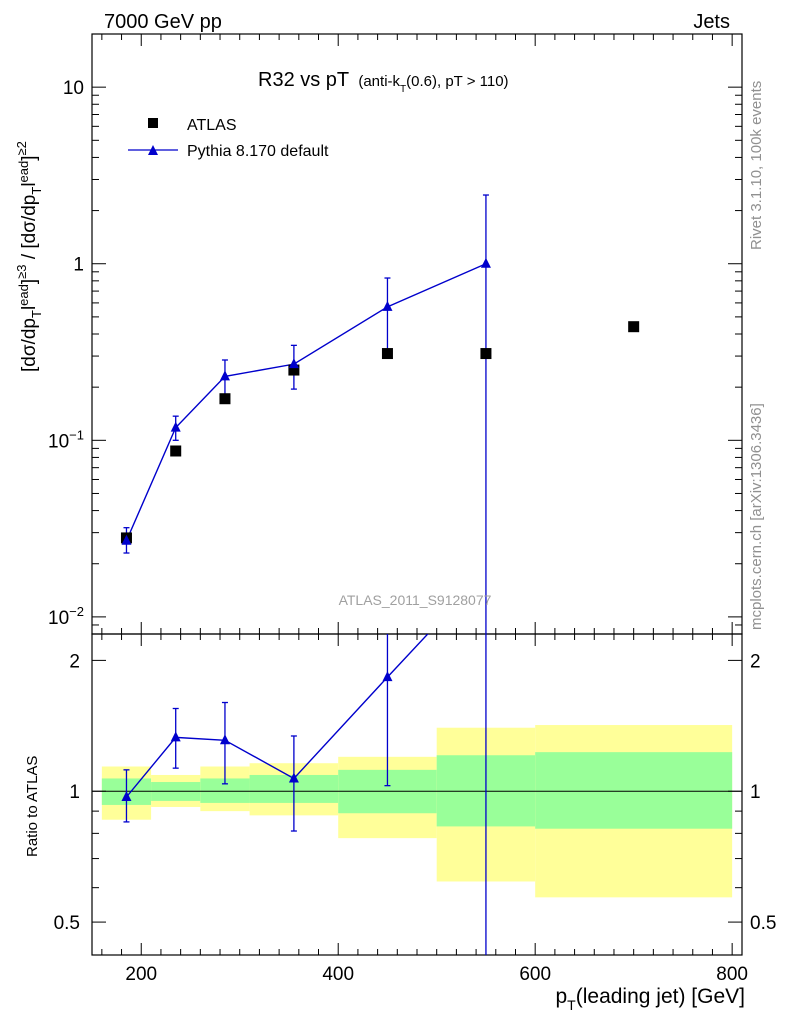 This screenshot has width=786, height=1024. What do you see at coordinates (212, 125) in the screenshot?
I see `legend-label-atlas: ATLAS` at bounding box center [212, 125].